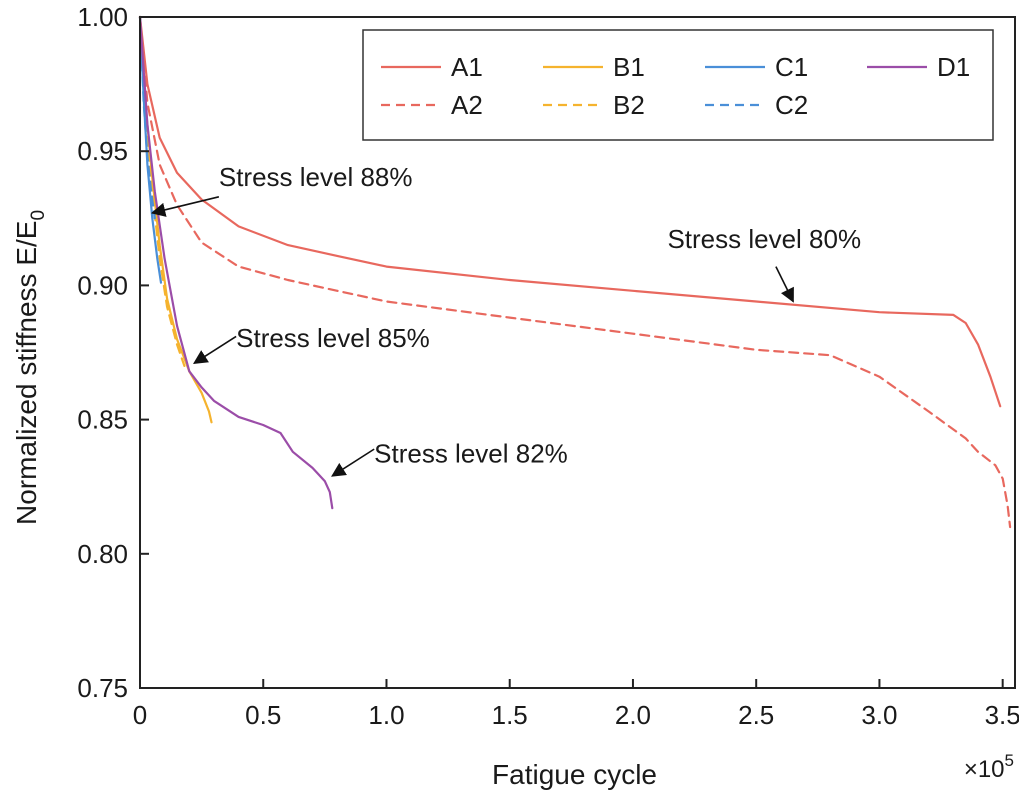  What do you see at coordinates (236, 262) in the screenshot?
I see `series-line-d1` at bounding box center [236, 262].